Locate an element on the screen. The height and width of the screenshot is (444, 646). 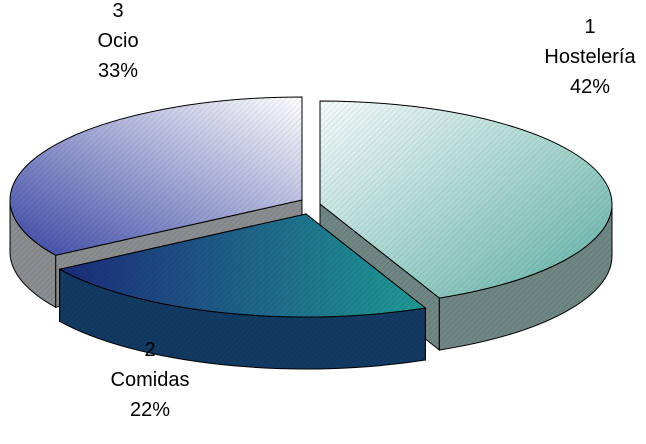
slice-label-number: 2 is located at coordinates (149, 350).